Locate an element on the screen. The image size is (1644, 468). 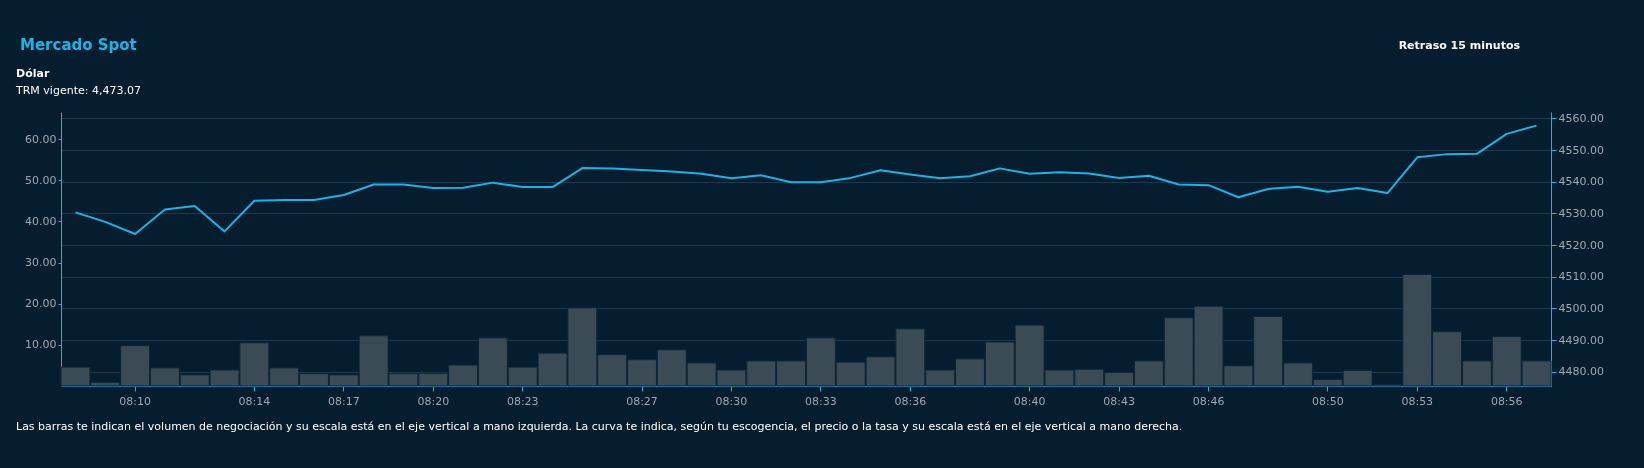
x-tick-label: 08:10 is located at coordinates (135, 401).